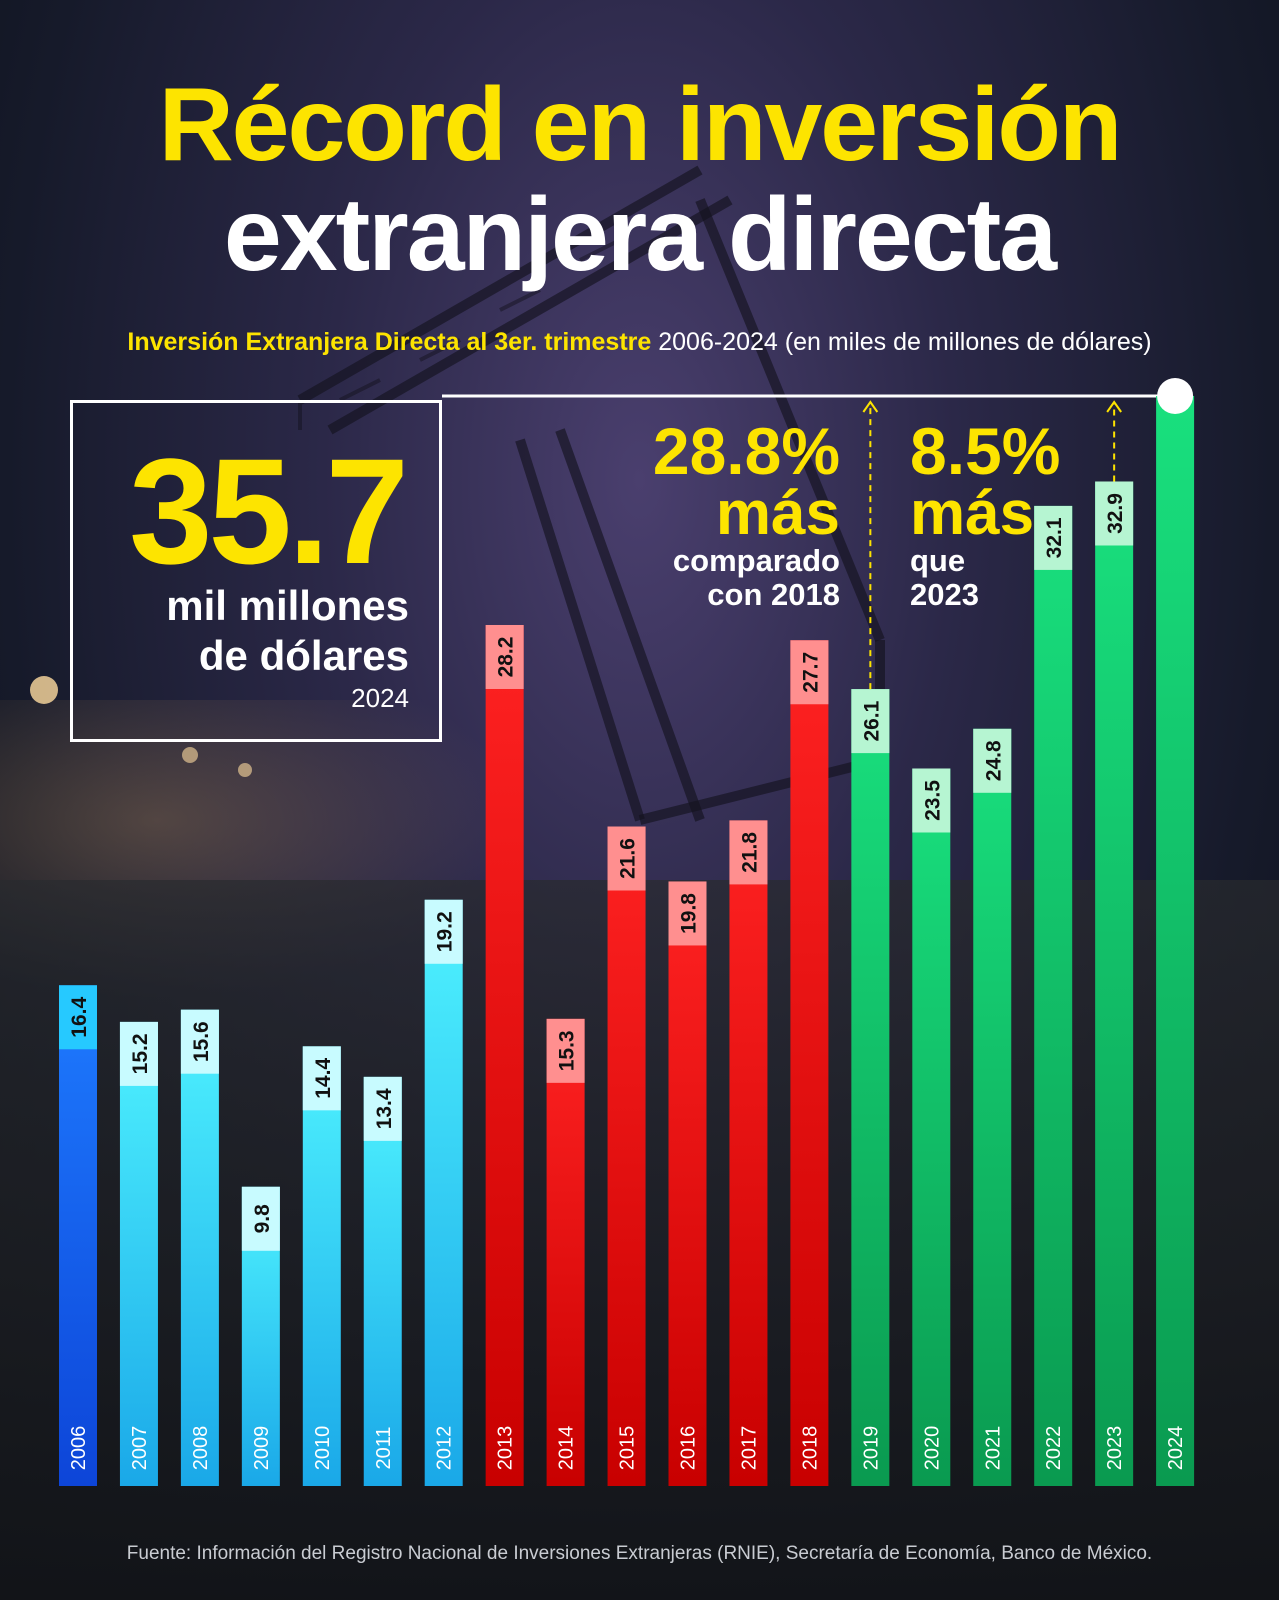 Image resolution: width=1279 pixels, height=1600 pixels. Describe the element at coordinates (932, 1448) in the screenshot. I see `year-label-2020: 2020` at that location.